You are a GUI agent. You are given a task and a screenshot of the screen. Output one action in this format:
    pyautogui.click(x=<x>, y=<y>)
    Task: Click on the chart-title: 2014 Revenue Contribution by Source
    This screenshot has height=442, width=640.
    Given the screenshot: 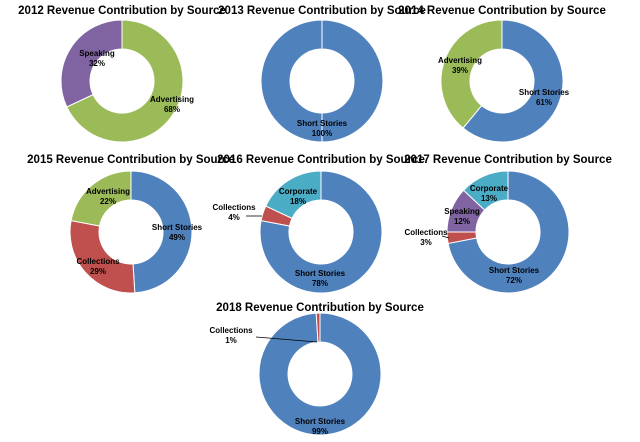 What is the action you would take?
    pyautogui.click(x=502, y=11)
    